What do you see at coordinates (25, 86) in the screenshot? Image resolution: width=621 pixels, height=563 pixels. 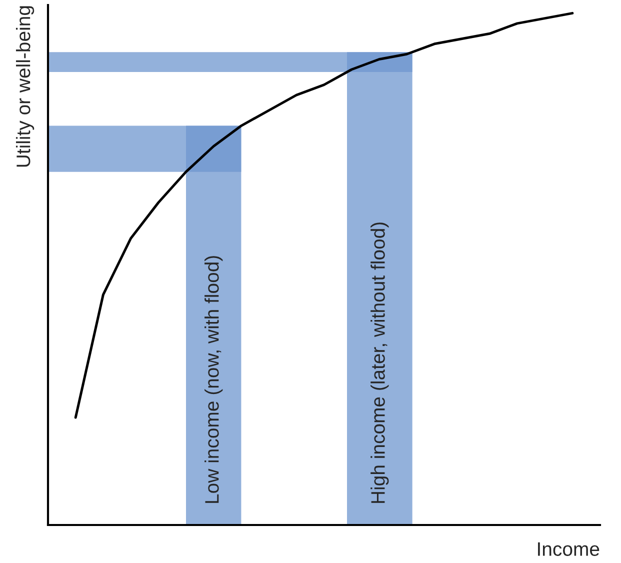 I see `y-axis-title: Utility or well-being` at bounding box center [25, 86].